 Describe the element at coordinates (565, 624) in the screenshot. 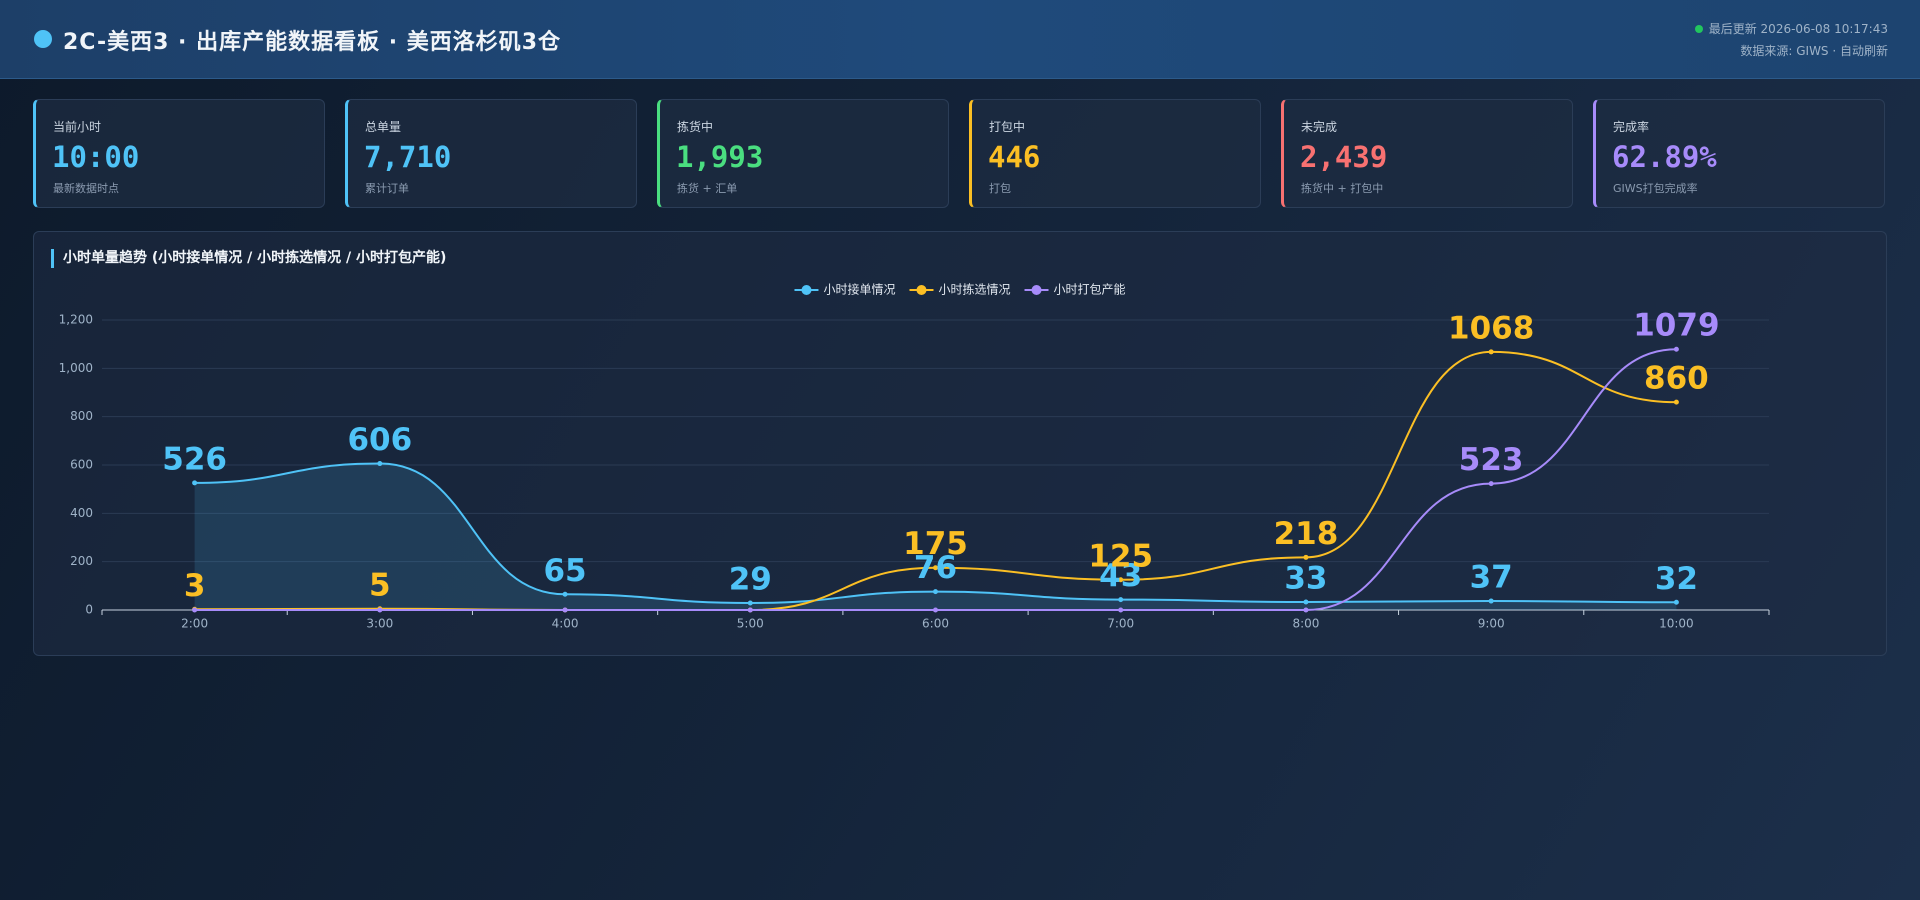

I see `x-tick-label: 4:00` at that location.